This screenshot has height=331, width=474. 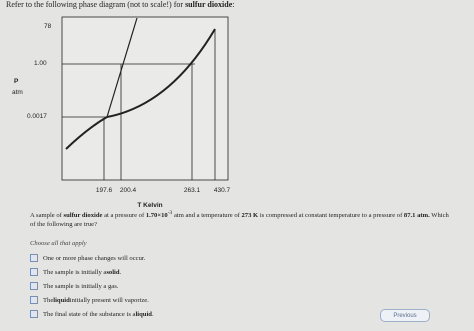 What do you see at coordinates (104, 190) in the screenshot?
I see `x-label: 197.6` at bounding box center [104, 190].